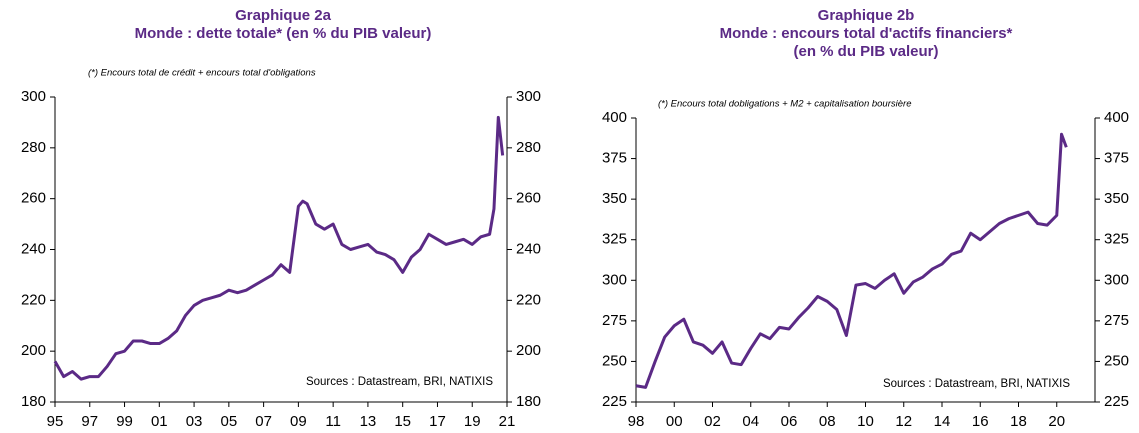 The image size is (1139, 433). I want to click on y2-tick-label: 250, so click(1116, 360).